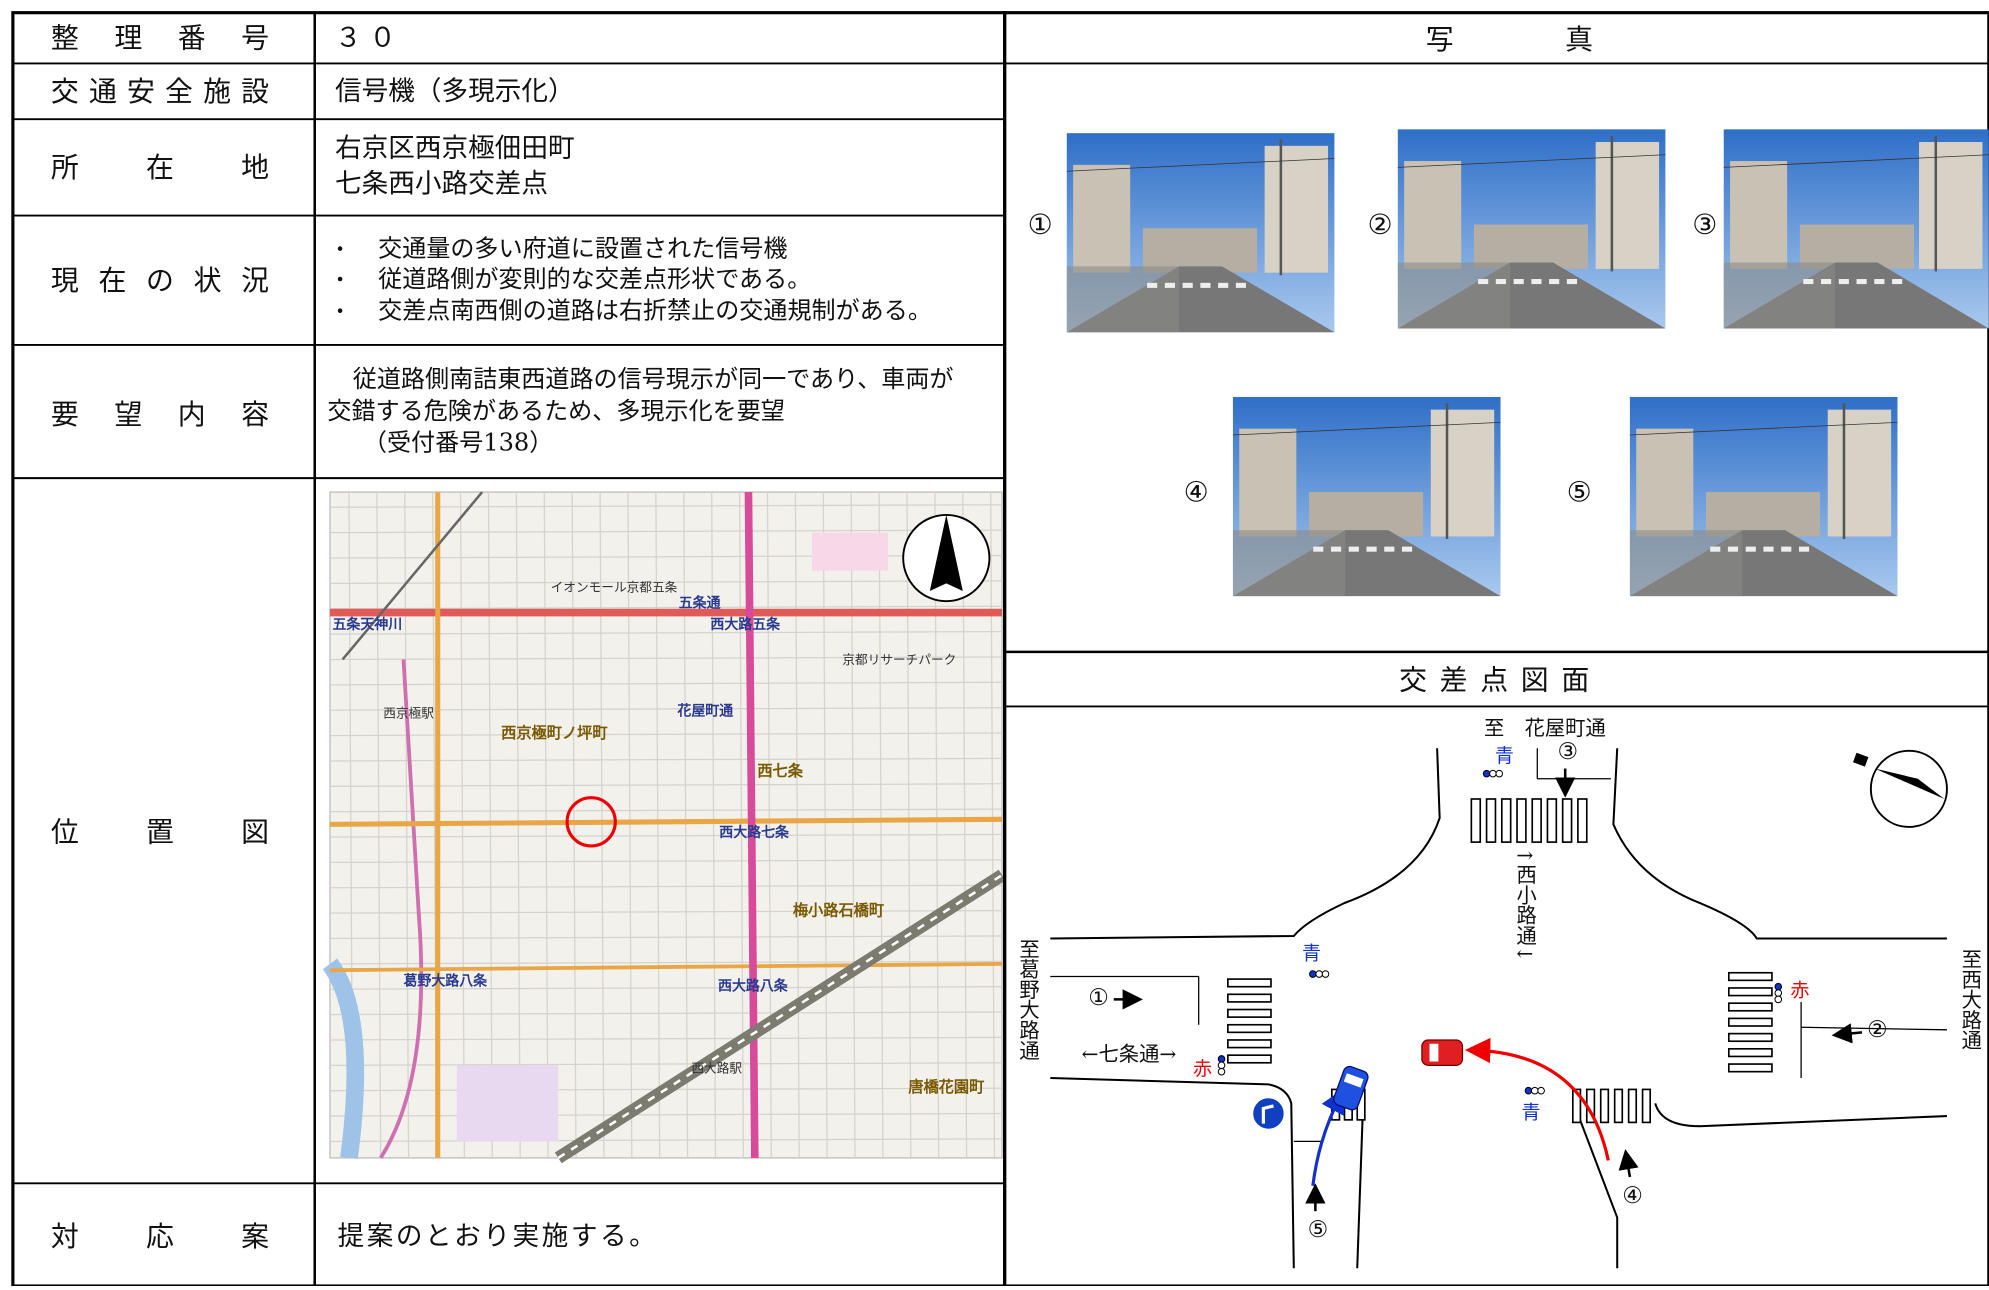  What do you see at coordinates (1632, 1196) in the screenshot?
I see `point-label: ④` at bounding box center [1632, 1196].